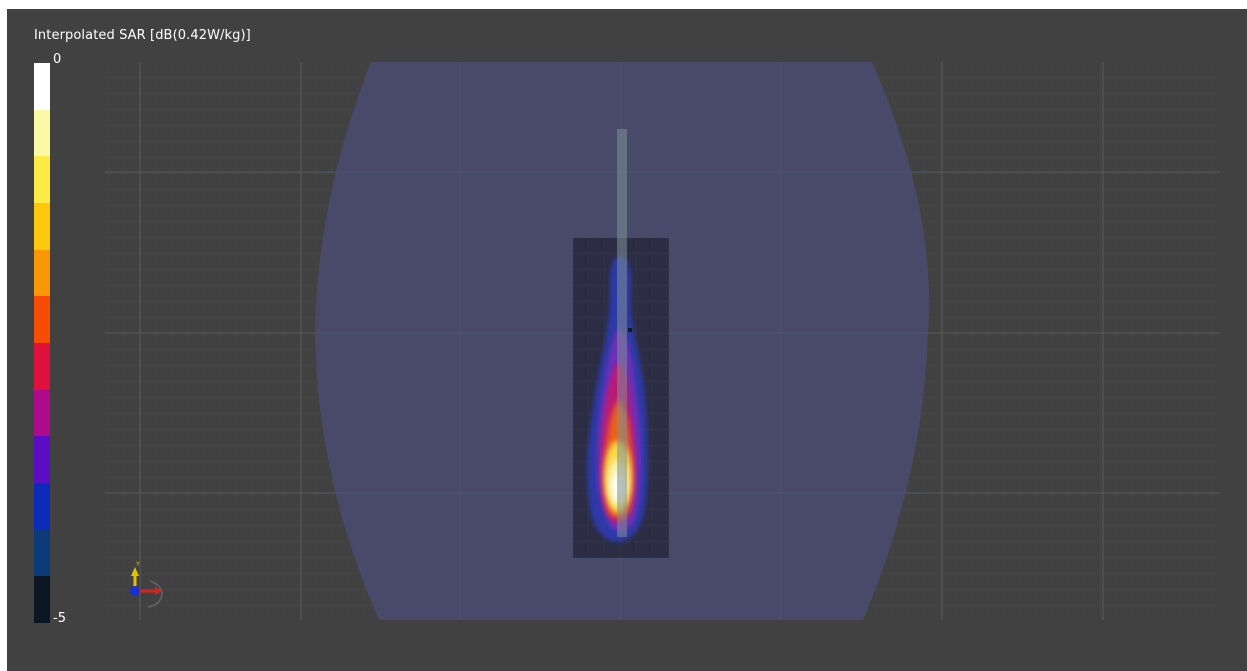 The width and height of the screenshot is (1247, 671). What do you see at coordinates (135, 591) in the screenshot?
I see `gizmo-z-axis` at bounding box center [135, 591].